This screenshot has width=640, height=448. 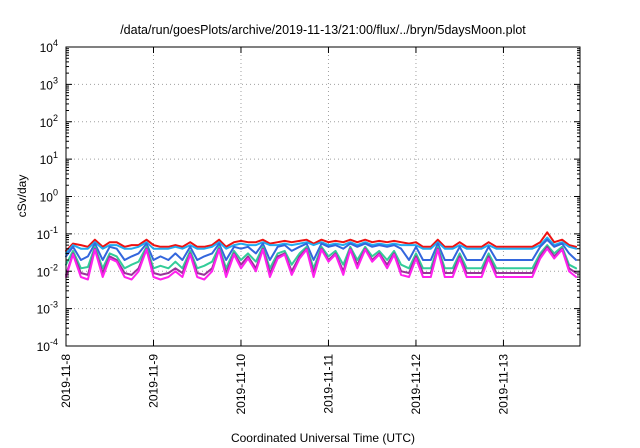 I want to click on x-tick-label: 2019-11-11, so click(x=328, y=384).